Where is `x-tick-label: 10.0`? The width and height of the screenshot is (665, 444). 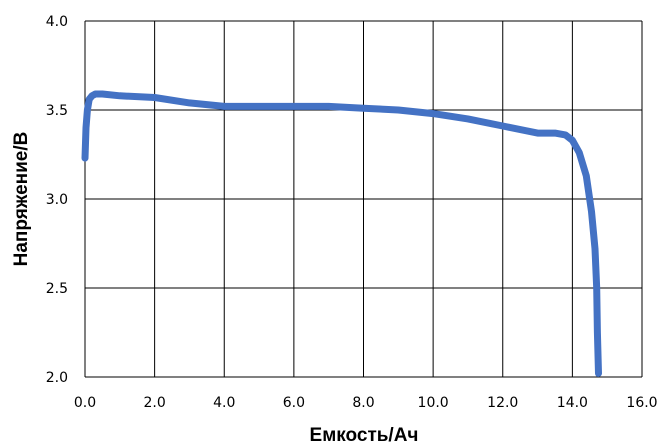
x-tick-label: 10.0 is located at coordinates (433, 403).